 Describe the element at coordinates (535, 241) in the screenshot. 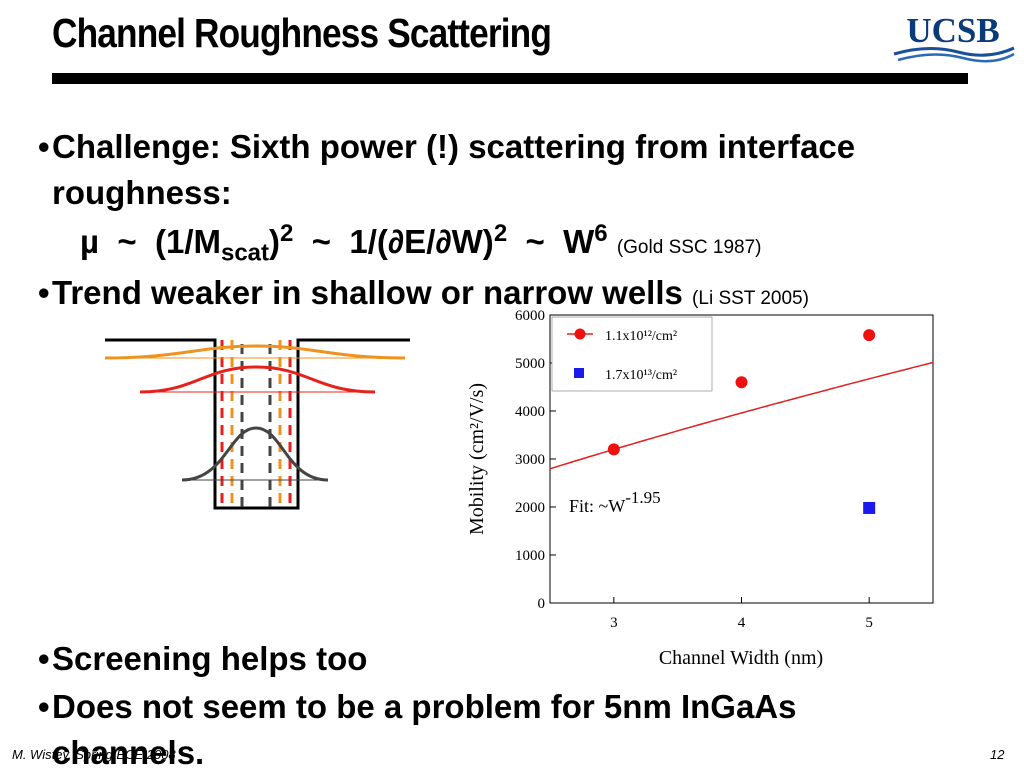

I see `formula-tilde-3: ~` at that location.